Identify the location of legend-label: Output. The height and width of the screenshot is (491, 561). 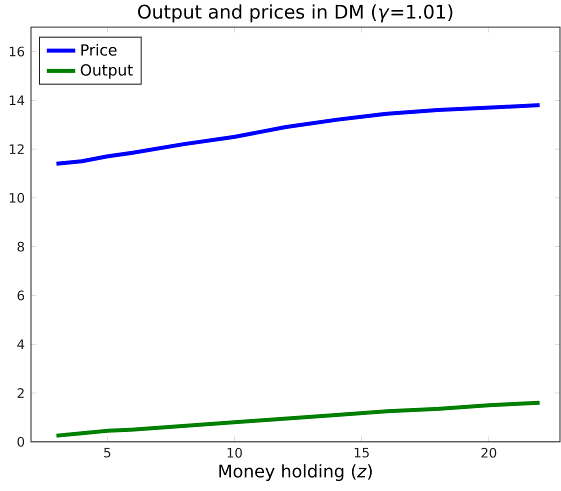
(106, 71).